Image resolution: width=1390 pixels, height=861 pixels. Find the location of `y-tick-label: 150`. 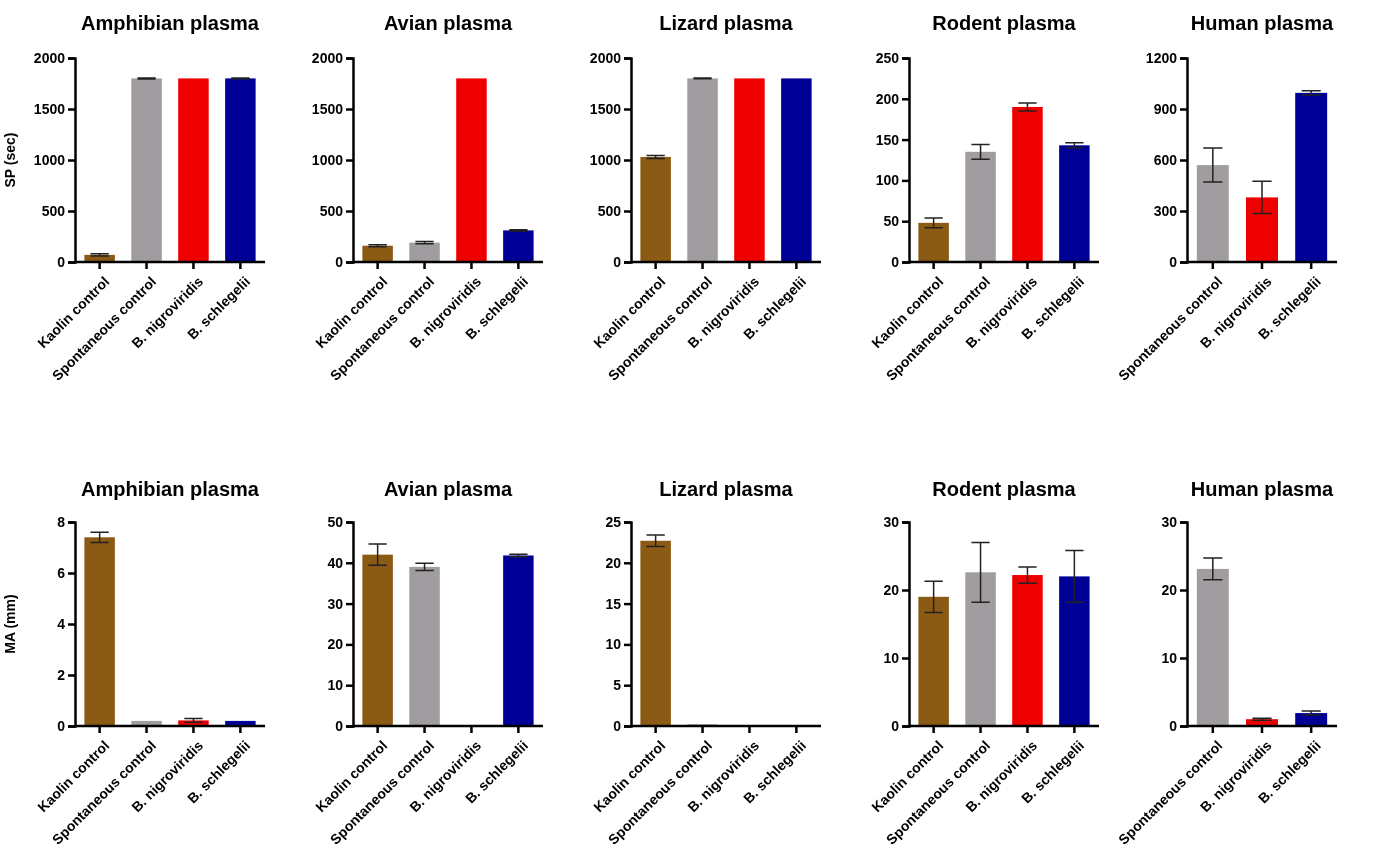

y-tick-label: 150 is located at coordinates (887, 139).